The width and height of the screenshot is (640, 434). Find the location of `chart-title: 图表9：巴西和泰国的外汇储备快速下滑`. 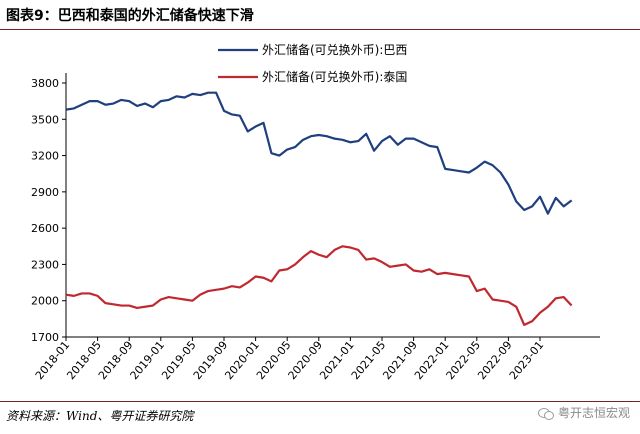

chart-title: 图表9：巴西和泰国的外汇储备快速下滑 is located at coordinates (130, 16).